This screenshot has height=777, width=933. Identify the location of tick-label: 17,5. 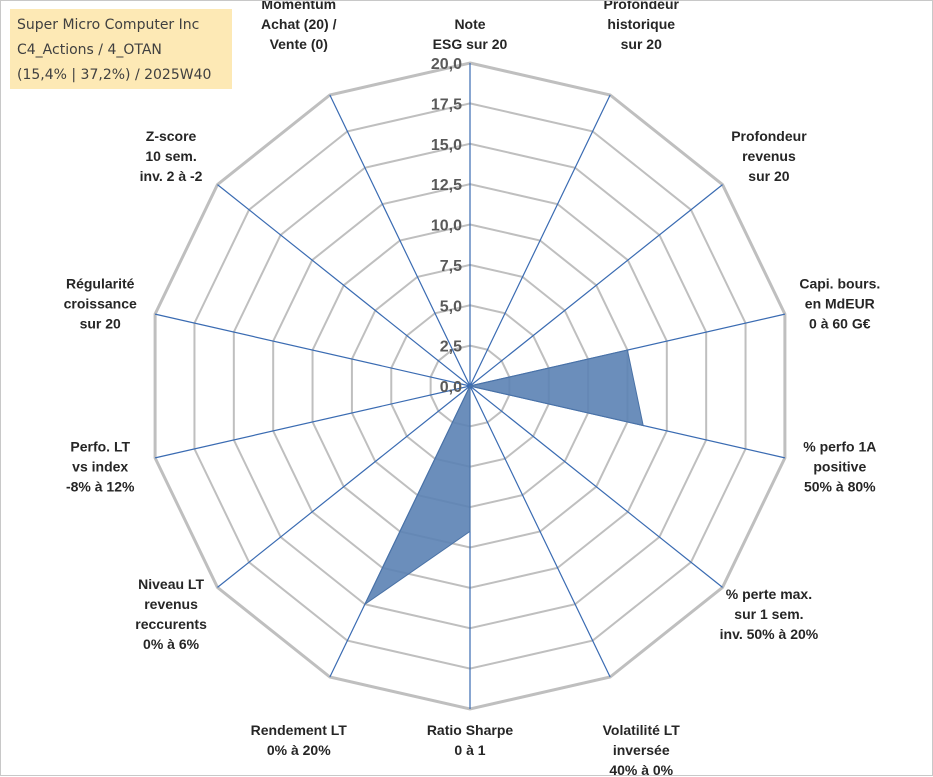
(446, 104).